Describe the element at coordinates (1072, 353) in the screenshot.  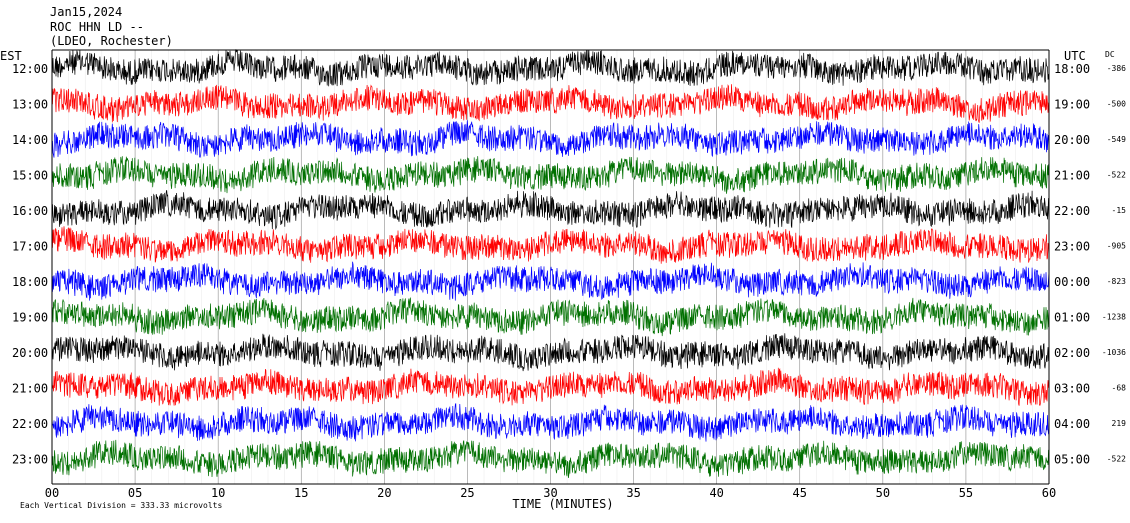
I see `utc-hour-label: 02:00` at that location.